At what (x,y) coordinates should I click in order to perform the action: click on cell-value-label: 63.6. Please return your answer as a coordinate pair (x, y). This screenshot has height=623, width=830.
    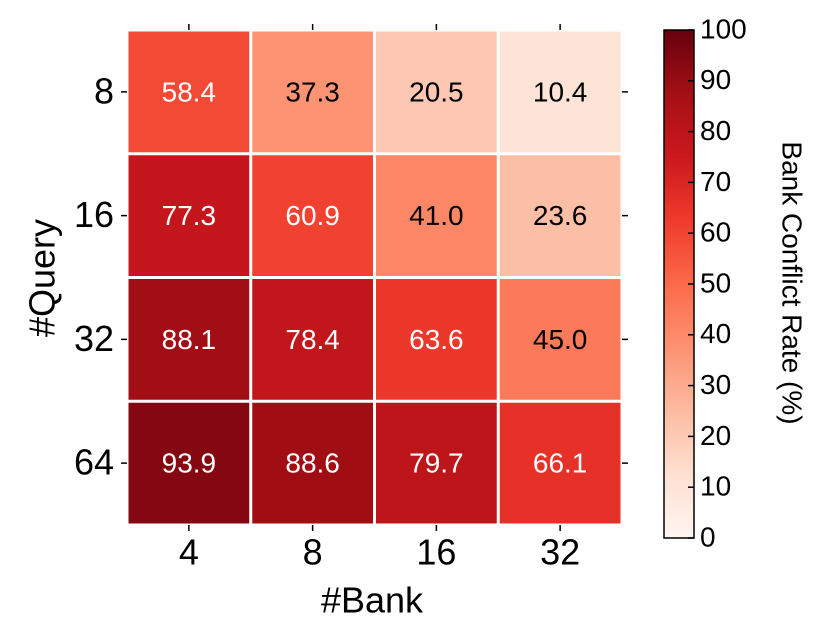
    Looking at the image, I should click on (436, 339).